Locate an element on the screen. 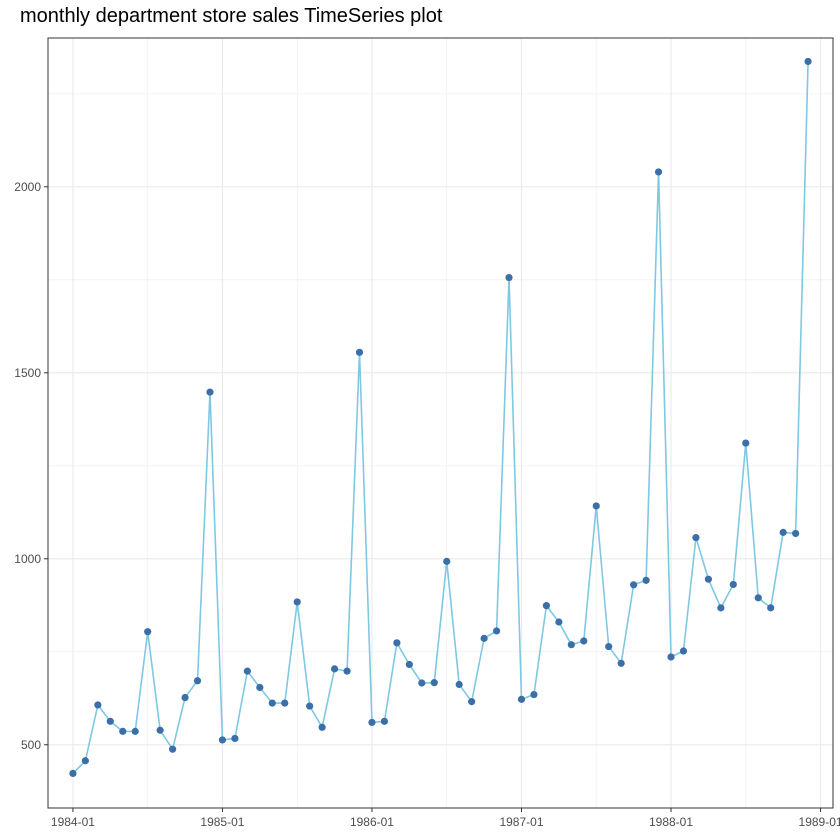 This screenshot has height=840, width=840. x-tick-label: 1985-01 is located at coordinates (222, 822).